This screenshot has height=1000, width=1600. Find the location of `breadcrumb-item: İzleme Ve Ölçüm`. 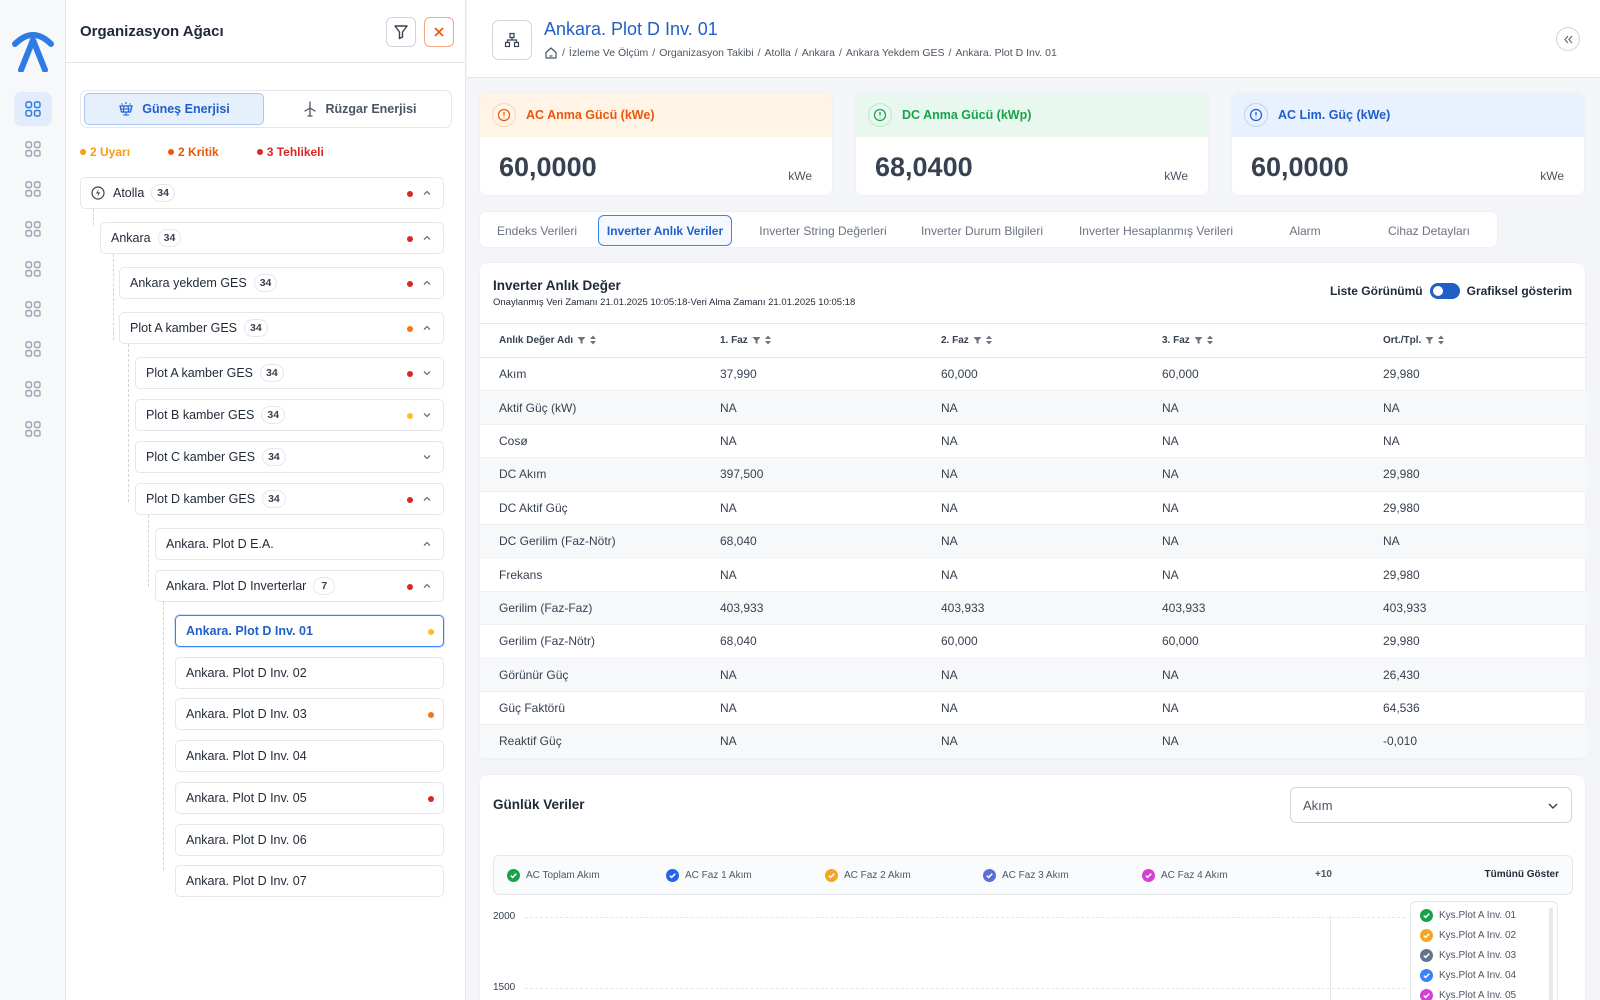

breadcrumb-item: İzleme Ve Ölçüm is located at coordinates (608, 53).